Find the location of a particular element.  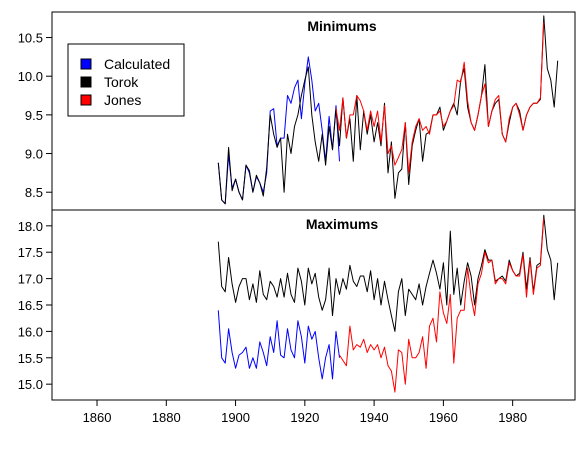

legend-key-torok is located at coordinates (86, 82).